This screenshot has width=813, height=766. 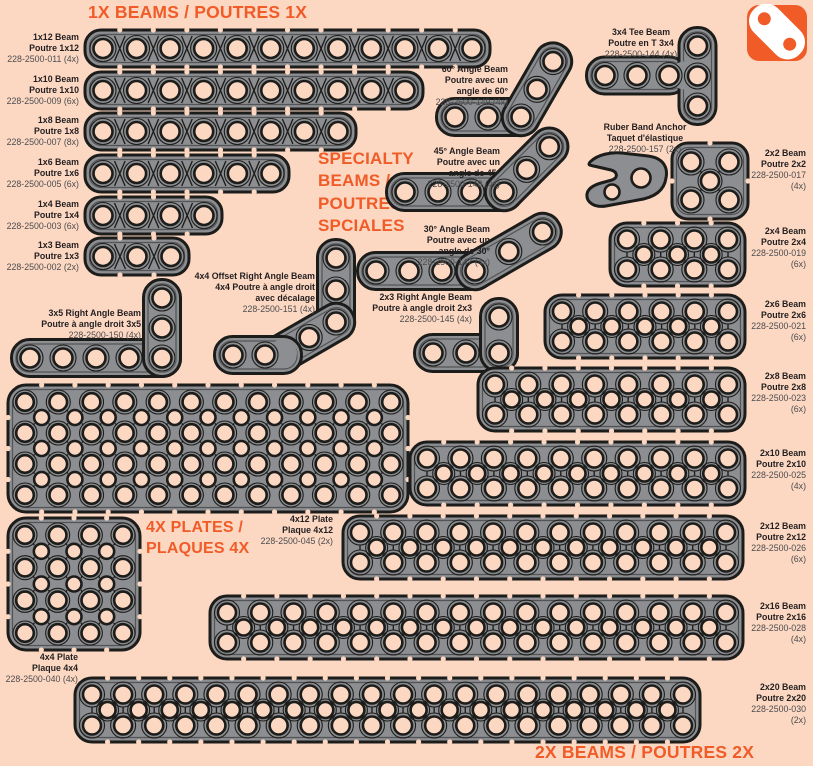 What do you see at coordinates (153, 215) in the screenshot?
I see `part-graphic-beam-1x4` at bounding box center [153, 215].